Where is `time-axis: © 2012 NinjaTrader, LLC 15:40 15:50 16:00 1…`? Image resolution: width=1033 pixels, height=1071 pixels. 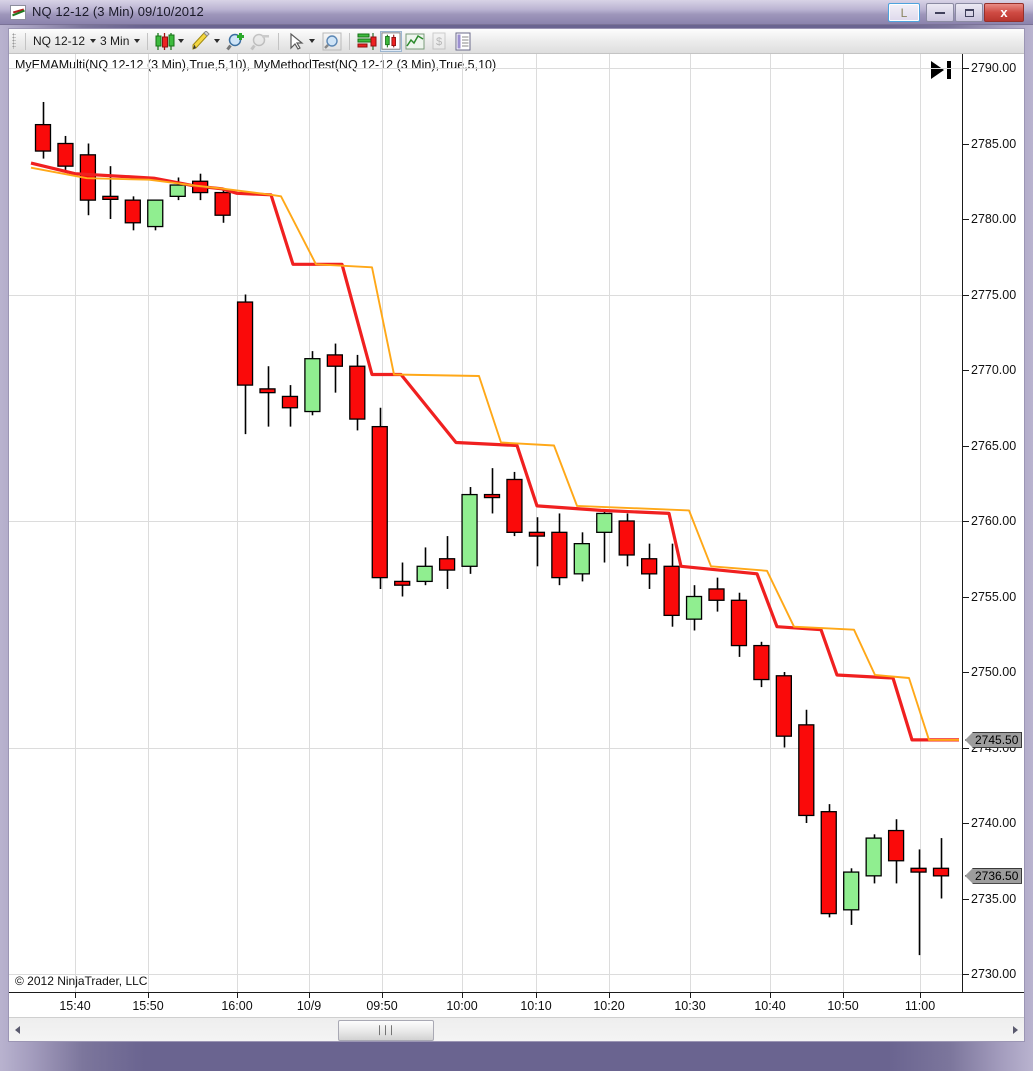 time-axis: © 2012 NinjaTrader, LLC 15:40 15:50 16:00 1… is located at coordinates (516, 995).